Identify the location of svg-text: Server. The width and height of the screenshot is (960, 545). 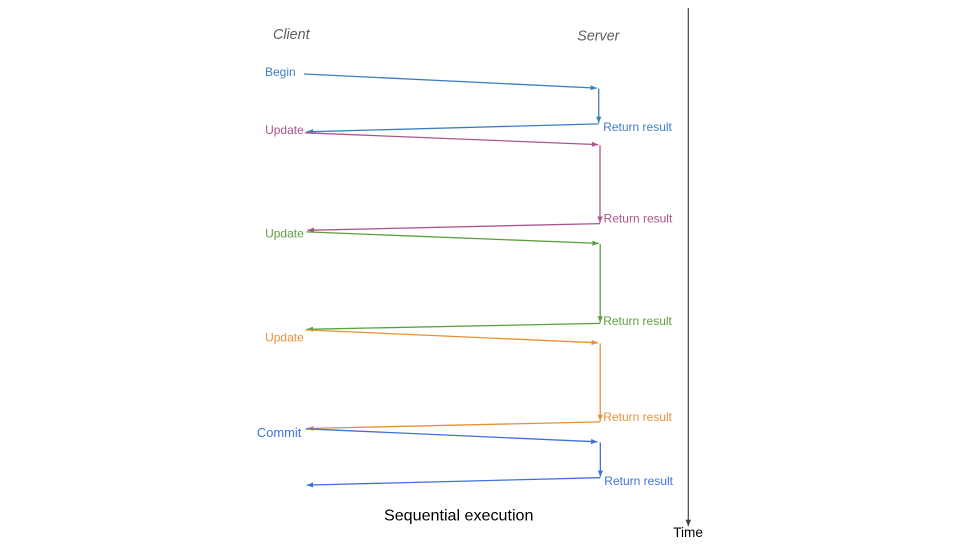
(598, 37).